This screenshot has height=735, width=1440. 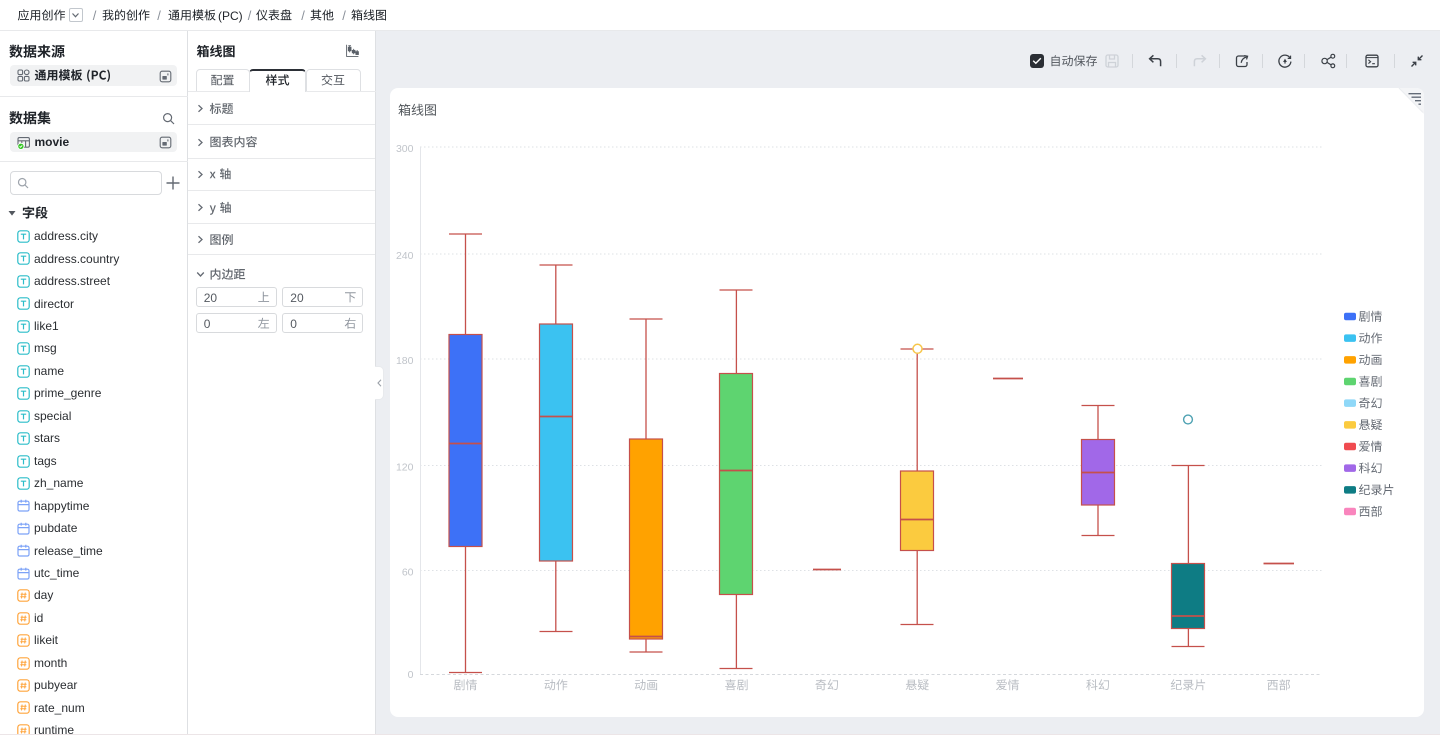 What do you see at coordinates (411, 675) in the screenshot?
I see `svg-text: 0` at bounding box center [411, 675].